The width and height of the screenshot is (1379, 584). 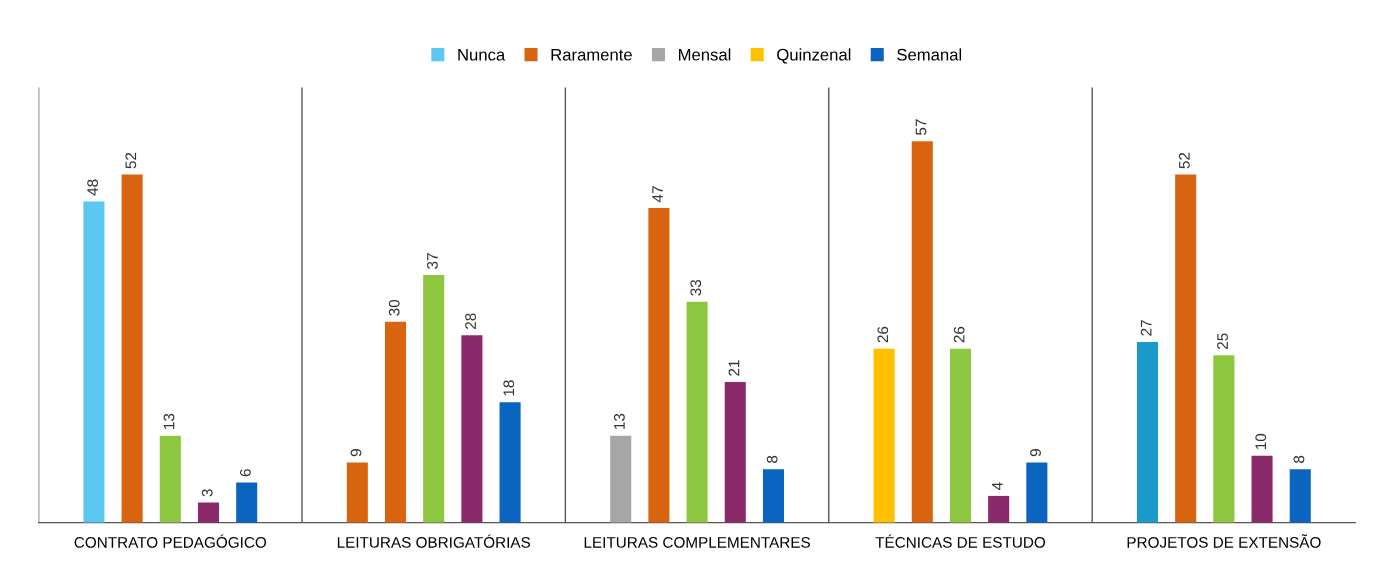 What do you see at coordinates (734, 368) in the screenshot?
I see `data-label: 21` at bounding box center [734, 368].